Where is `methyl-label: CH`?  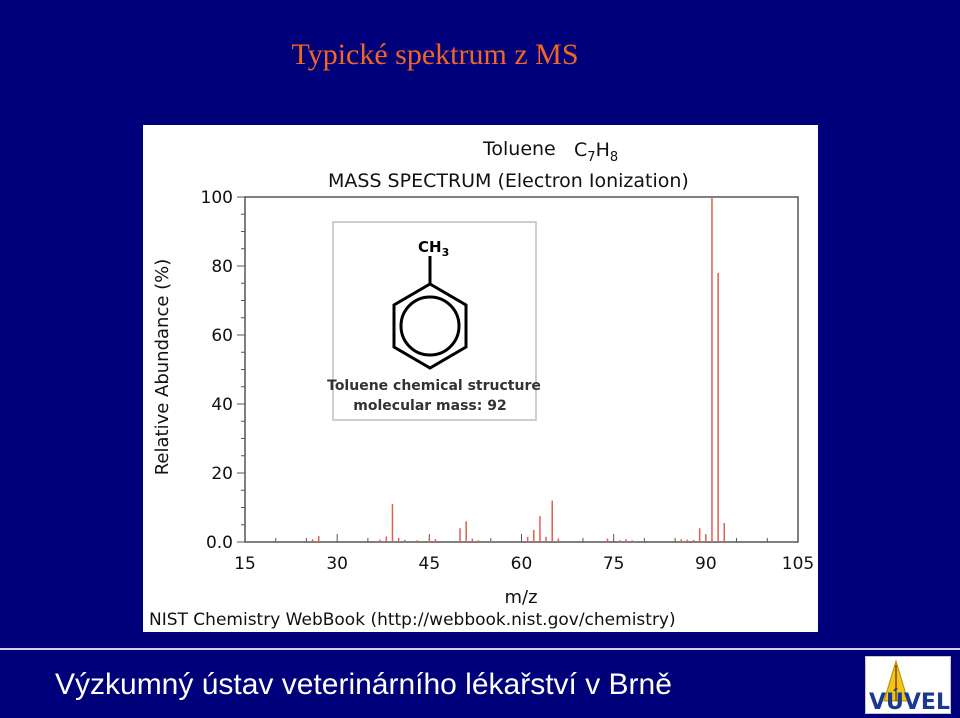
methyl-label: CH is located at coordinates (430, 247).